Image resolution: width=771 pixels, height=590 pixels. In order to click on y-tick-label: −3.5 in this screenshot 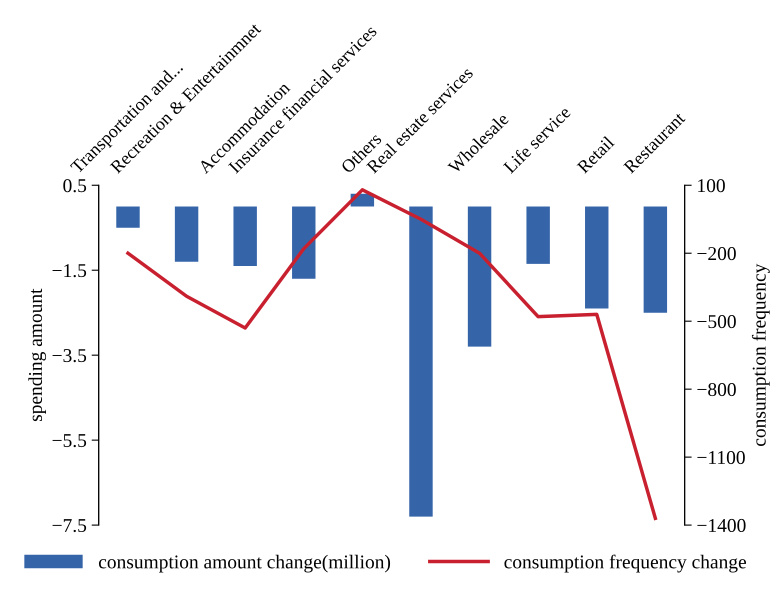, I will do `click(69, 355)`.